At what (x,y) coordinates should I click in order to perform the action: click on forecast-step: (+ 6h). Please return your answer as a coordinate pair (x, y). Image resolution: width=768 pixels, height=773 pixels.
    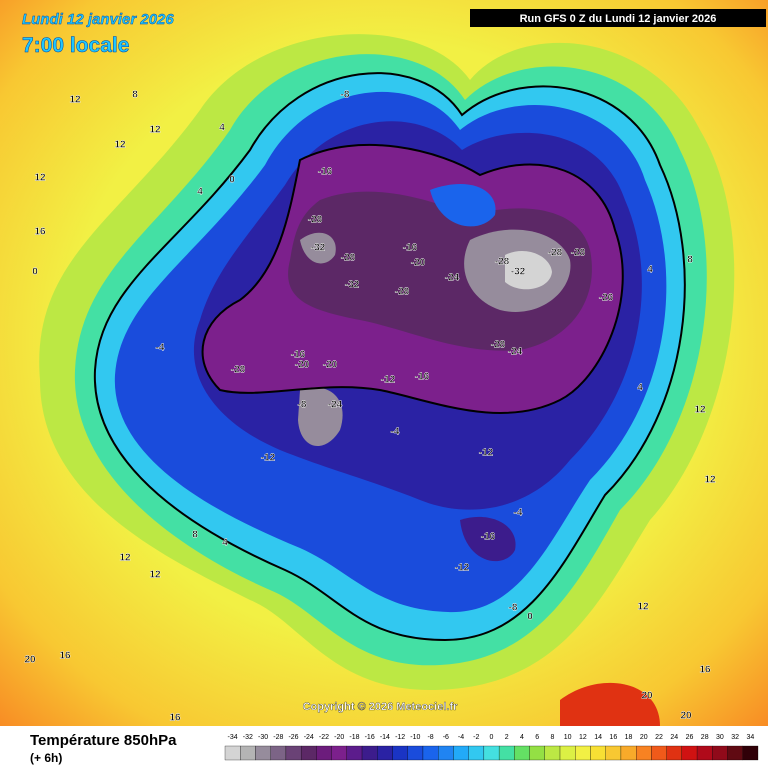
    Looking at the image, I should click on (46, 758).